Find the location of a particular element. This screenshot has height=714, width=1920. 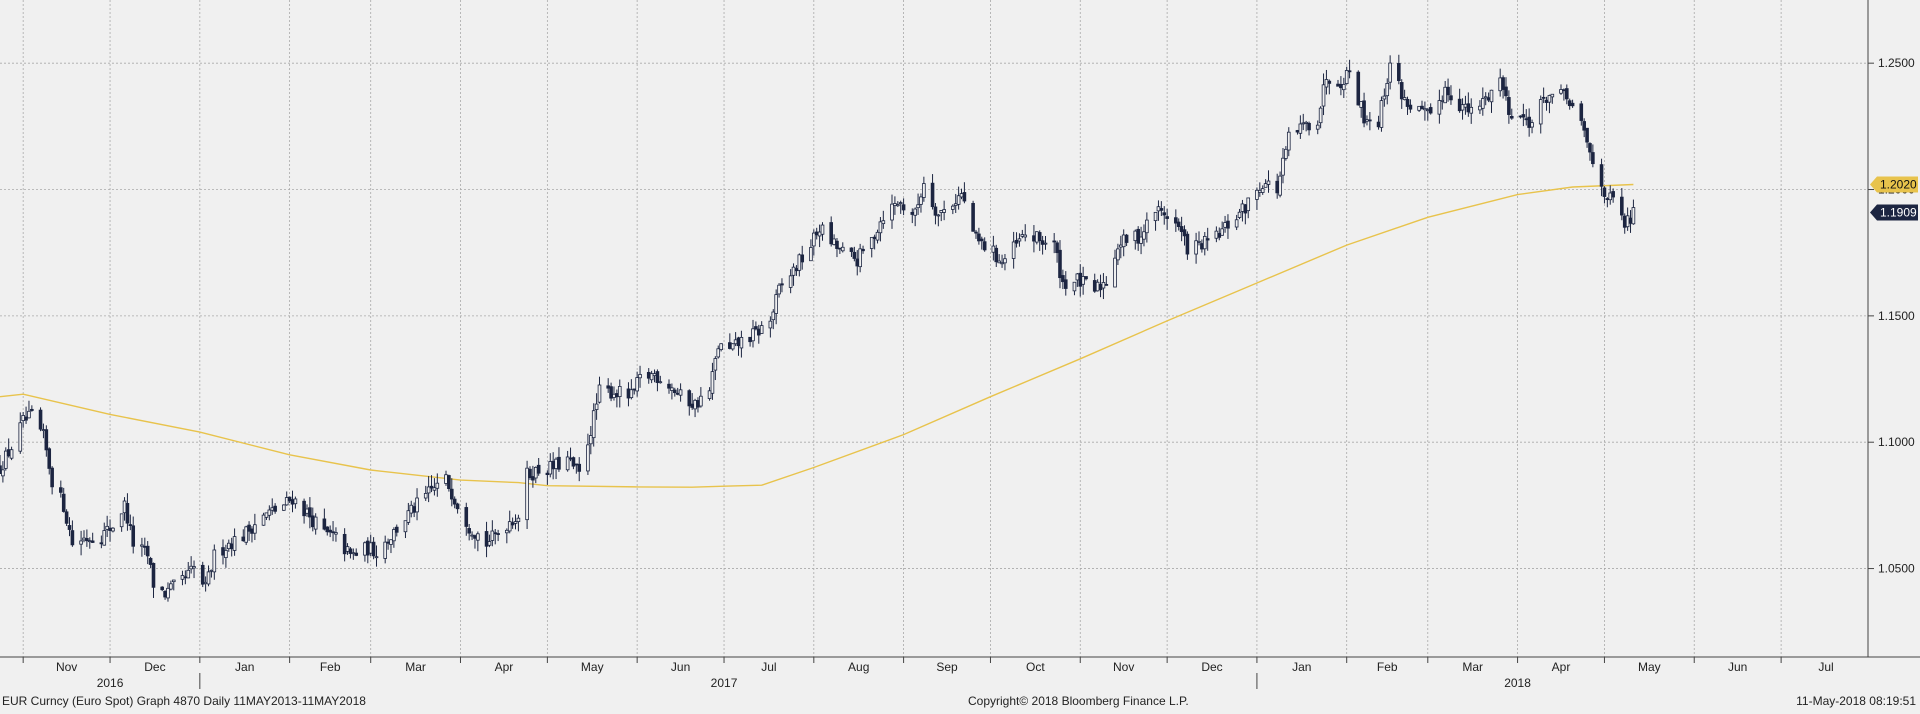

month-label: Nov is located at coordinates (1123, 667).